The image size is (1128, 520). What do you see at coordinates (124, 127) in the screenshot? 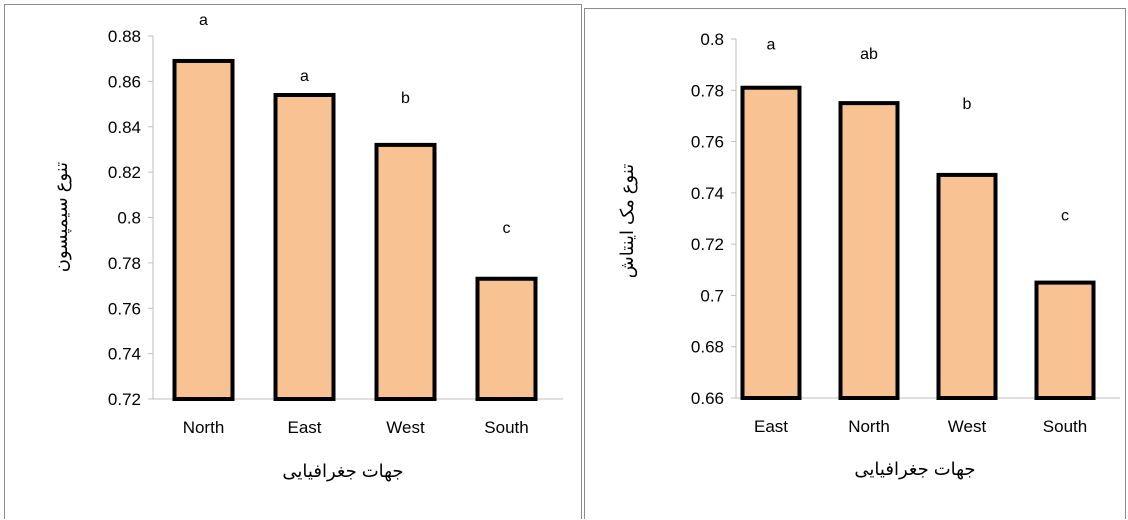
I see `y-tick-label: 0.84` at bounding box center [124, 127].